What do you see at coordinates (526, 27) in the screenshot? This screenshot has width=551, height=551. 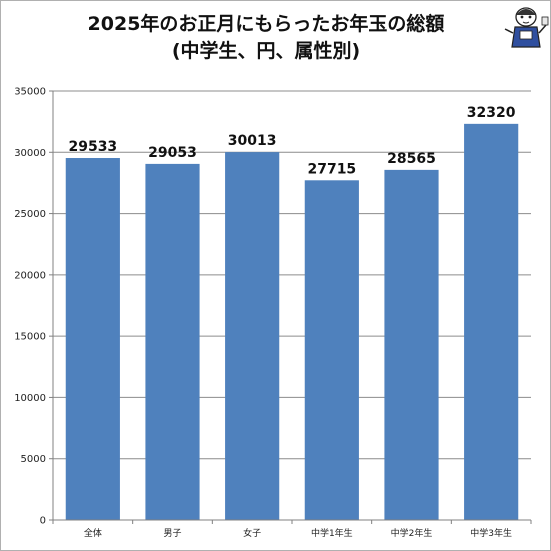 I see `mascot-icon` at bounding box center [526, 27].